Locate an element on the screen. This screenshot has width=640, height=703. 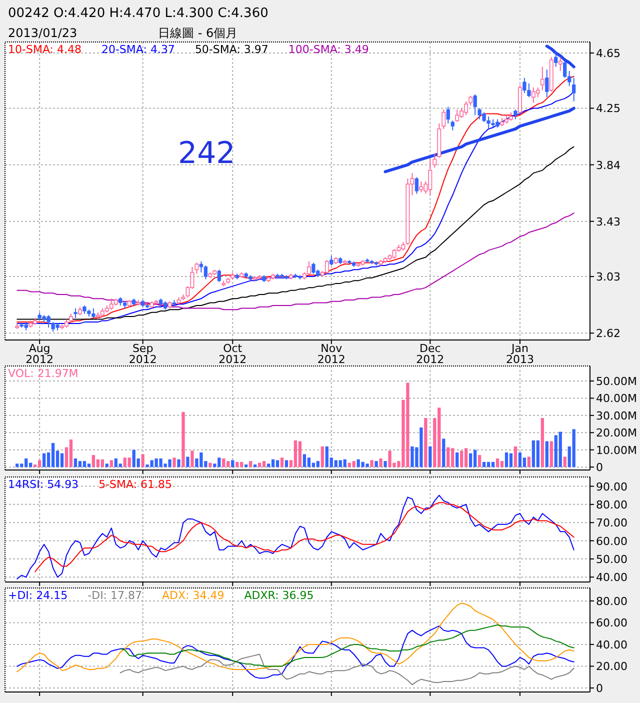
text: VOL: 21.97M is located at coordinates (43, 373).